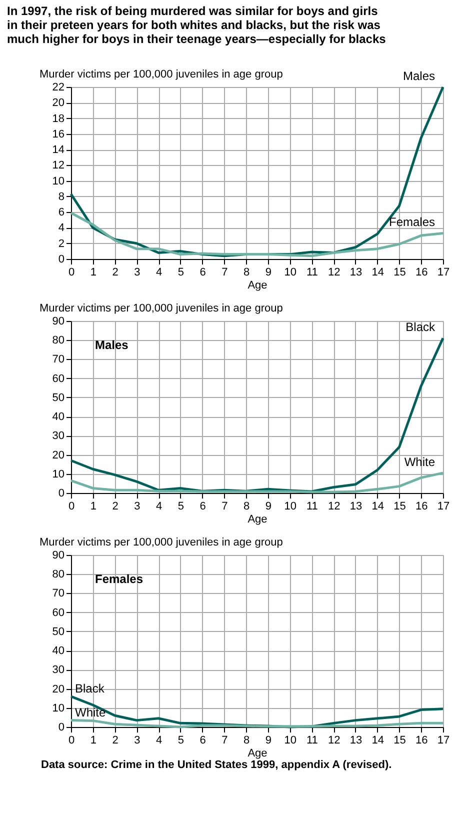 This screenshot has width=461, height=831. What do you see at coordinates (119, 579) in the screenshot?
I see `text: Females` at bounding box center [119, 579].